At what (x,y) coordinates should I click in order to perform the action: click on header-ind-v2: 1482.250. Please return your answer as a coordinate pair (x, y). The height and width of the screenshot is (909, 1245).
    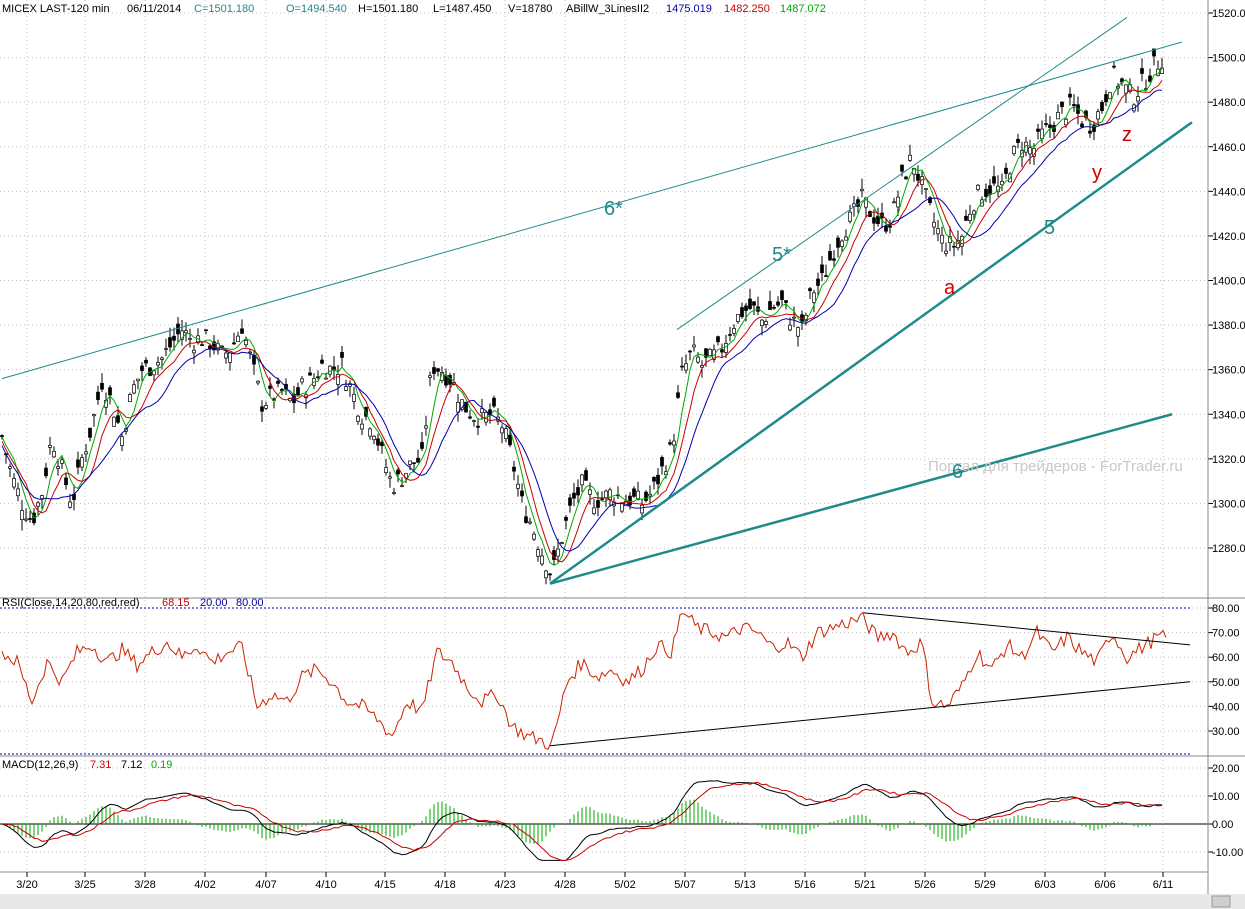
    Looking at the image, I should click on (747, 9).